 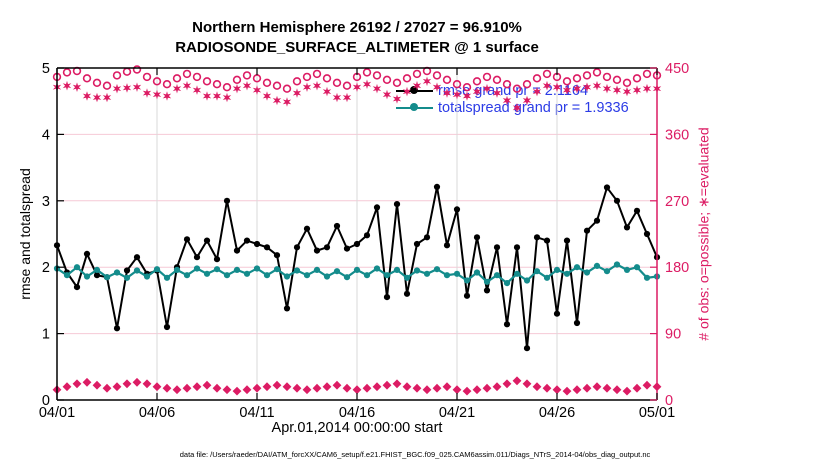 I want to click on rmse-dot-sample-icon, so click(x=414, y=90).